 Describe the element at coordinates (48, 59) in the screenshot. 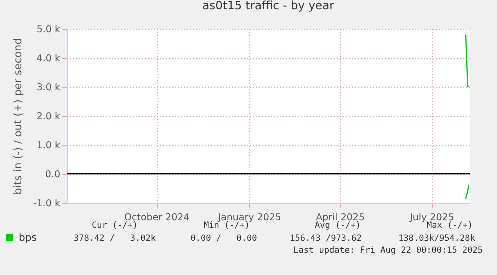

I see `y-tick-label: 4.0 k` at that location.